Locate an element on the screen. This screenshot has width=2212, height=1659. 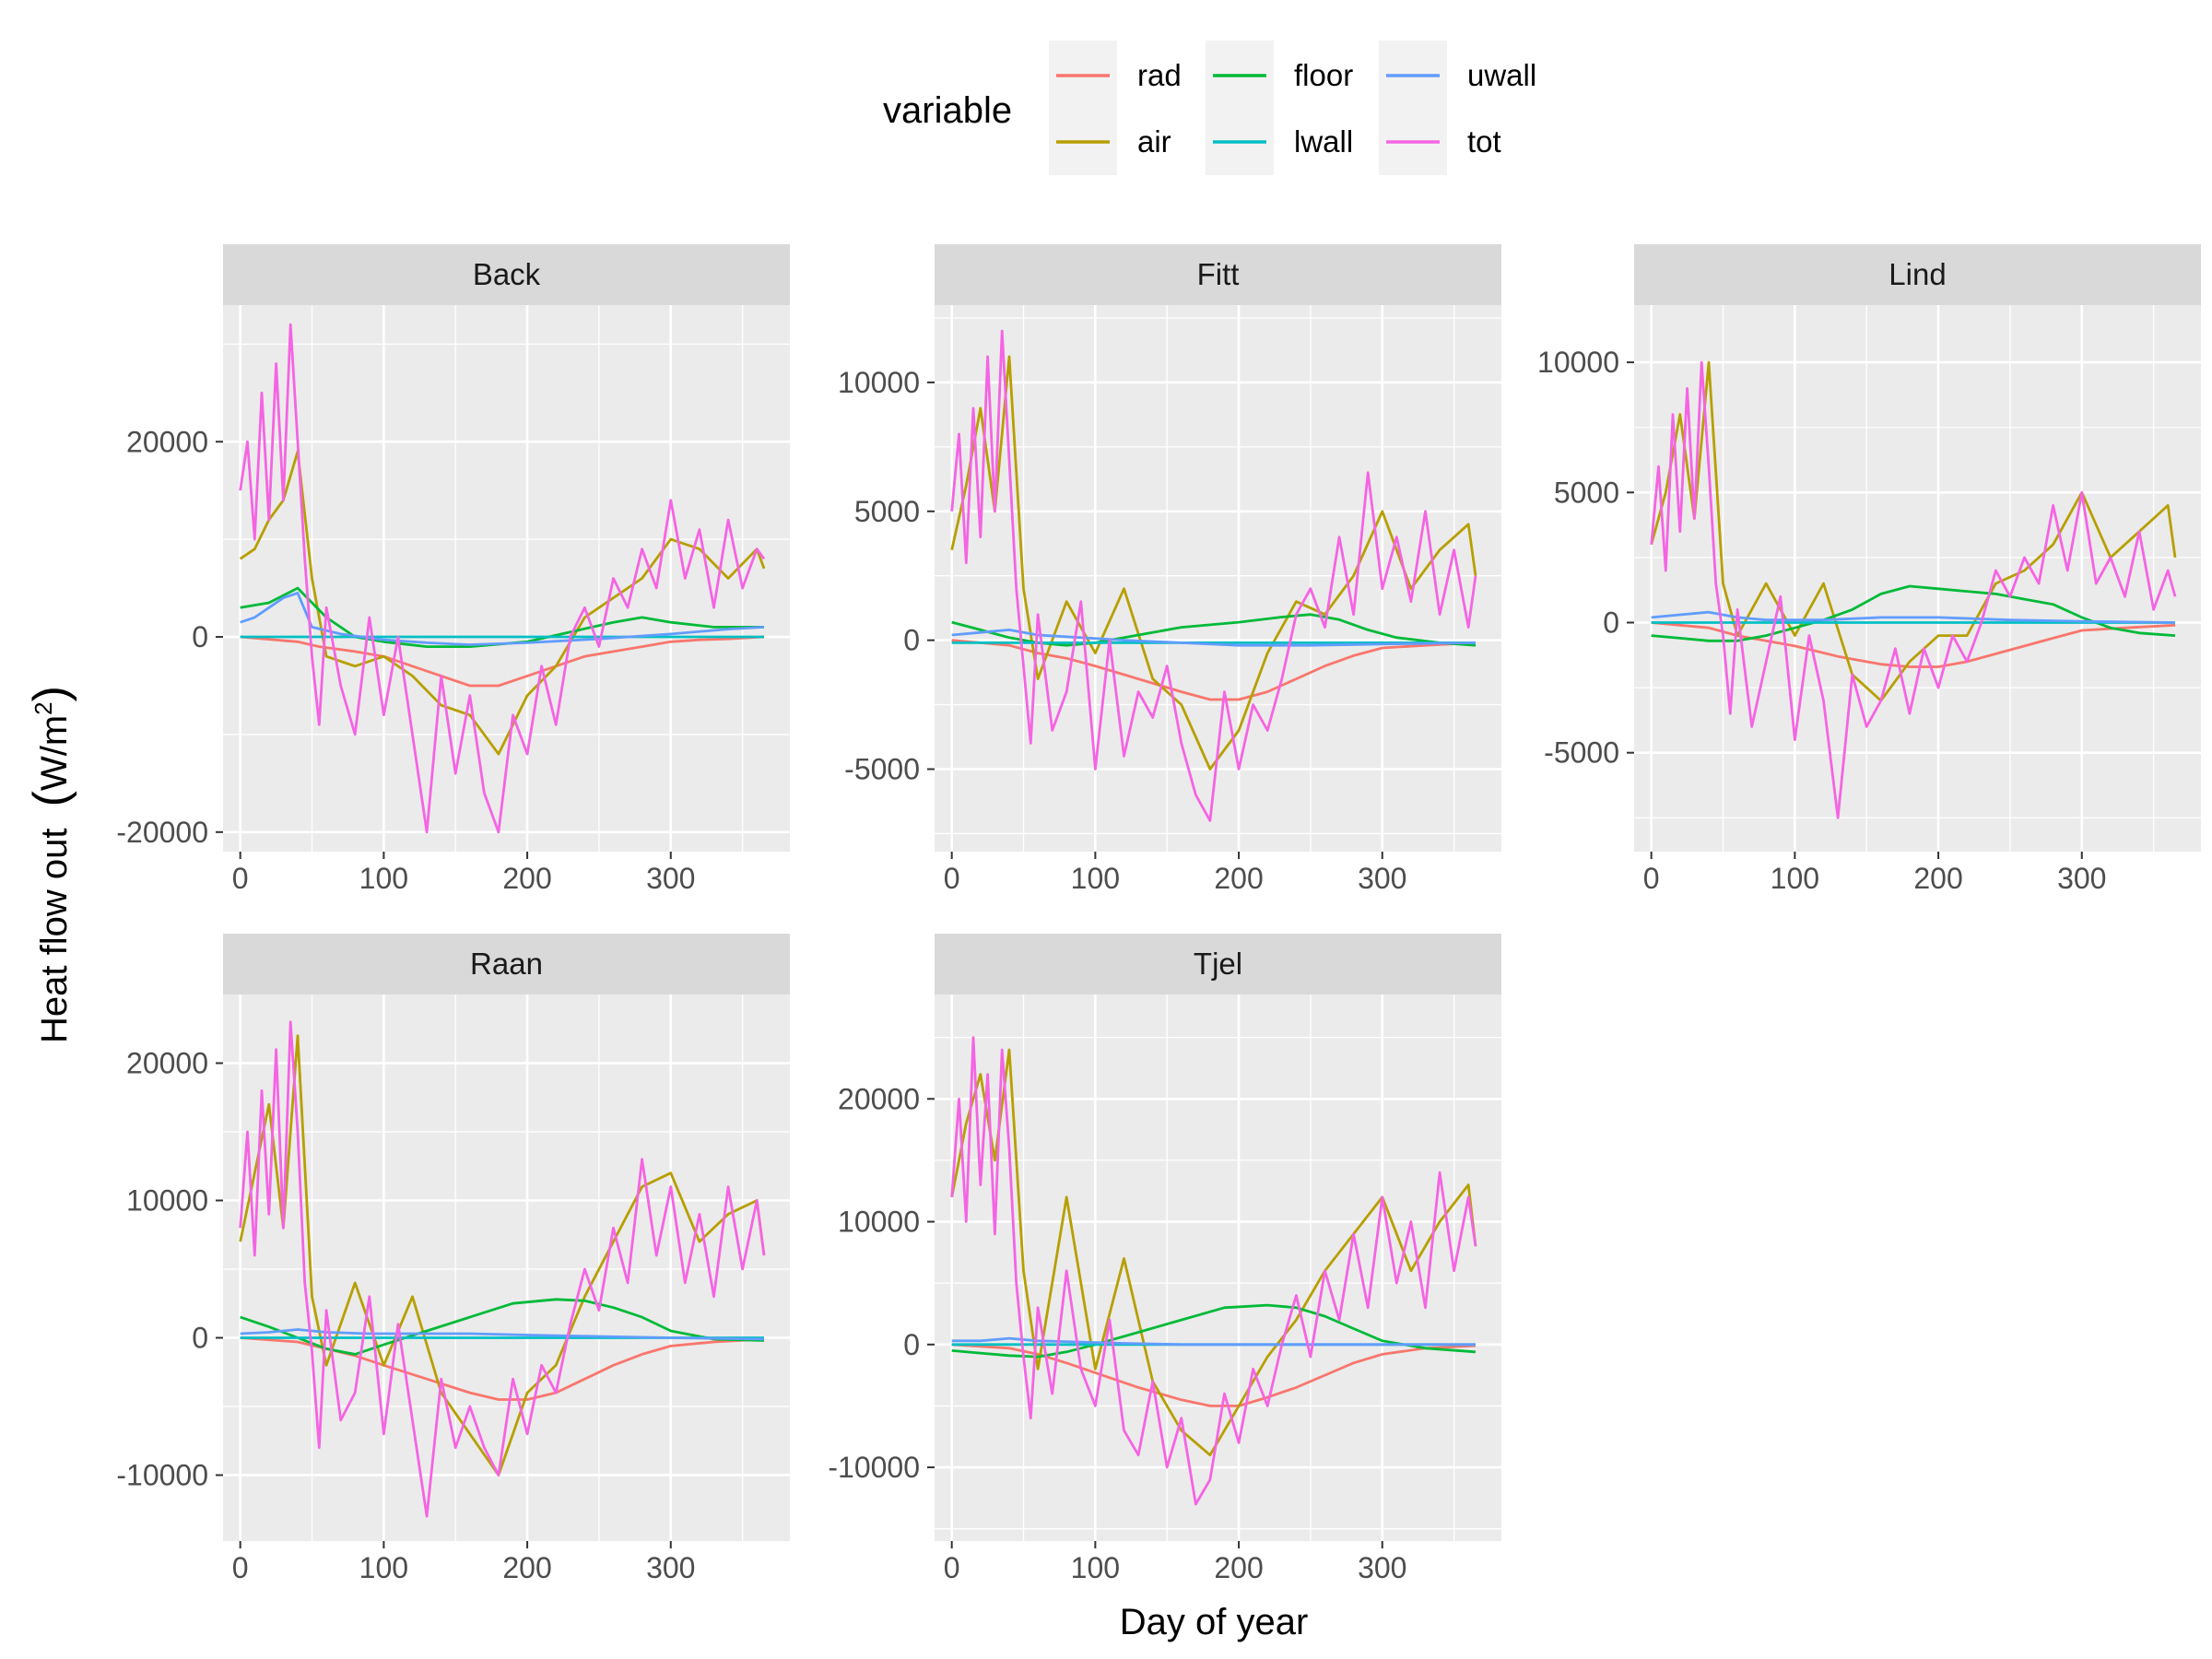
panel-raan: Raan 0 100 200 300 -10000 0 10000 20000 is located at coordinates (453, 1259).